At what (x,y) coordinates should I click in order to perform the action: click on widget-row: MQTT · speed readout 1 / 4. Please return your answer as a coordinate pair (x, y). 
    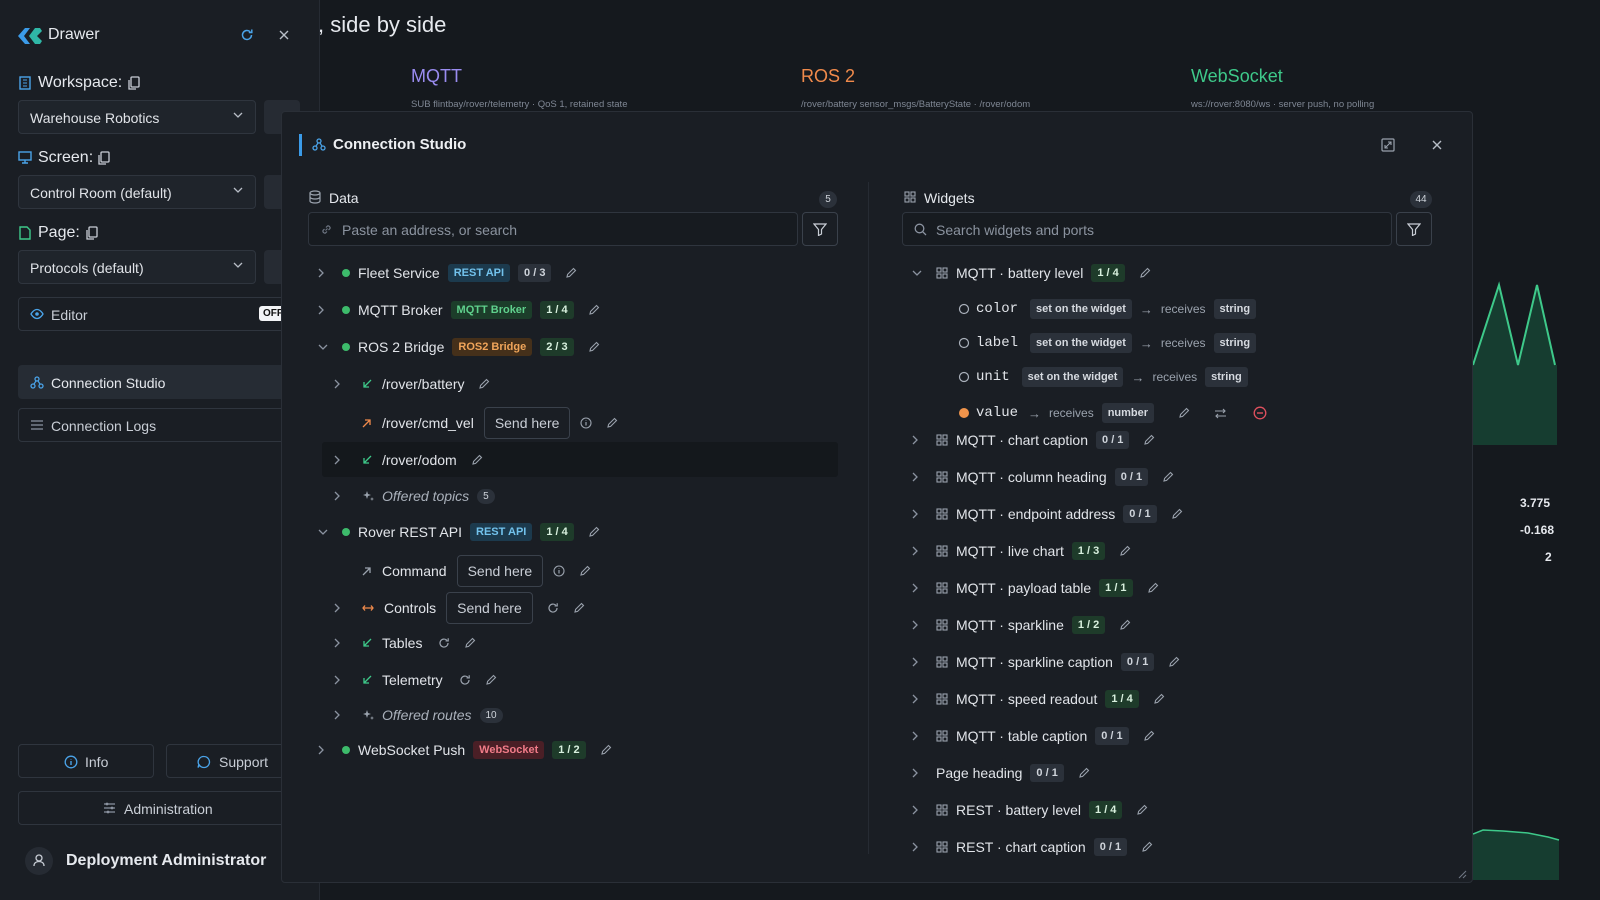
    Looking at the image, I should click on (1038, 699).